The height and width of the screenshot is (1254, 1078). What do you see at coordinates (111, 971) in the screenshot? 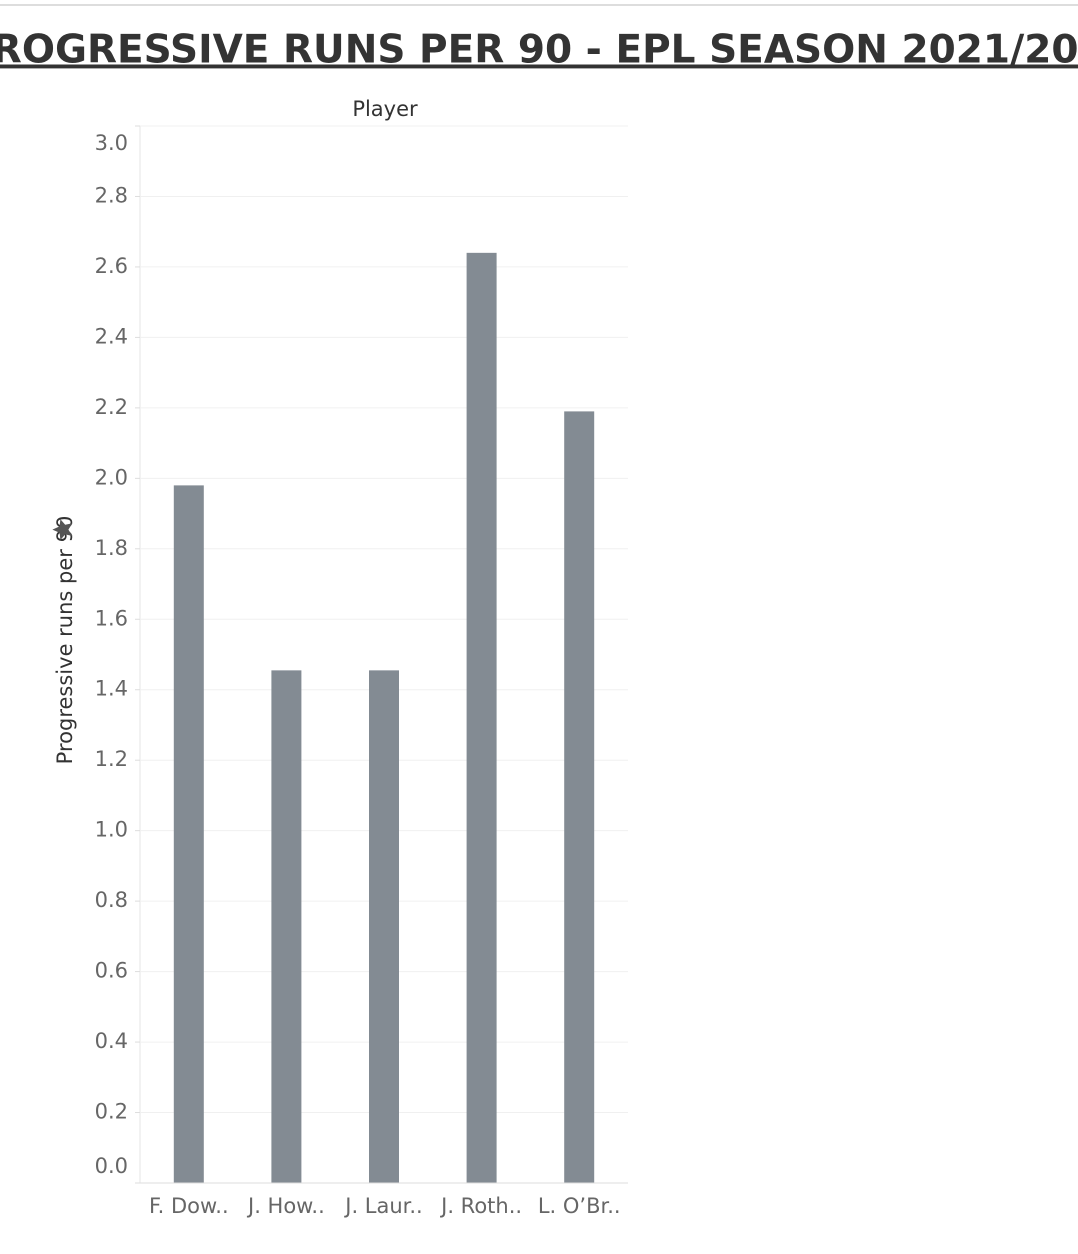
I see `y-tick-label: 0.6` at bounding box center [111, 971].